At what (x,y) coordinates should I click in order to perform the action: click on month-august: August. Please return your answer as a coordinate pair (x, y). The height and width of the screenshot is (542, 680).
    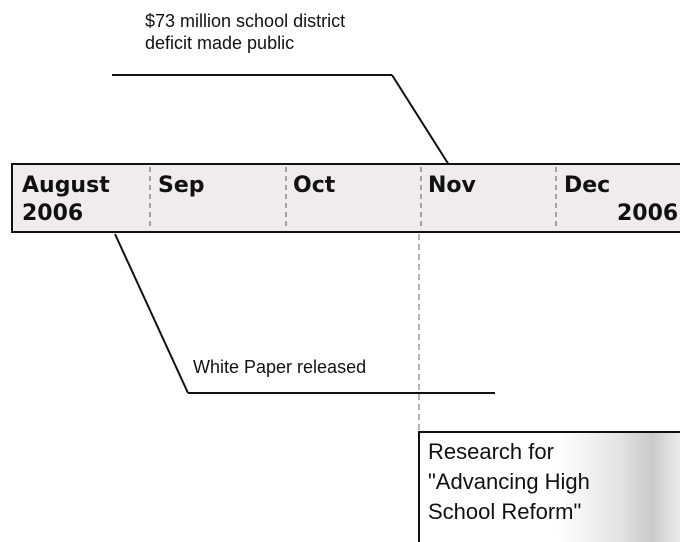
    Looking at the image, I should click on (66, 185).